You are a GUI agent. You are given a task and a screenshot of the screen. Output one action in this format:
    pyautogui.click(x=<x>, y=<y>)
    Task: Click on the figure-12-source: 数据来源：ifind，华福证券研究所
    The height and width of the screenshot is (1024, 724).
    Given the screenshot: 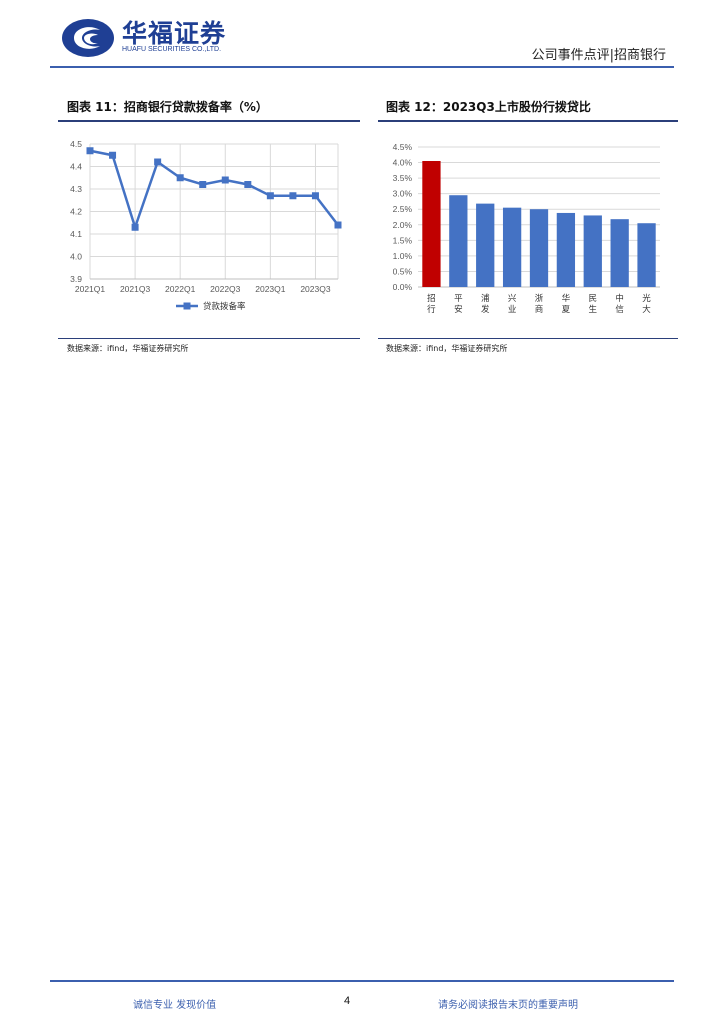 What is the action you would take?
    pyautogui.click(x=447, y=348)
    